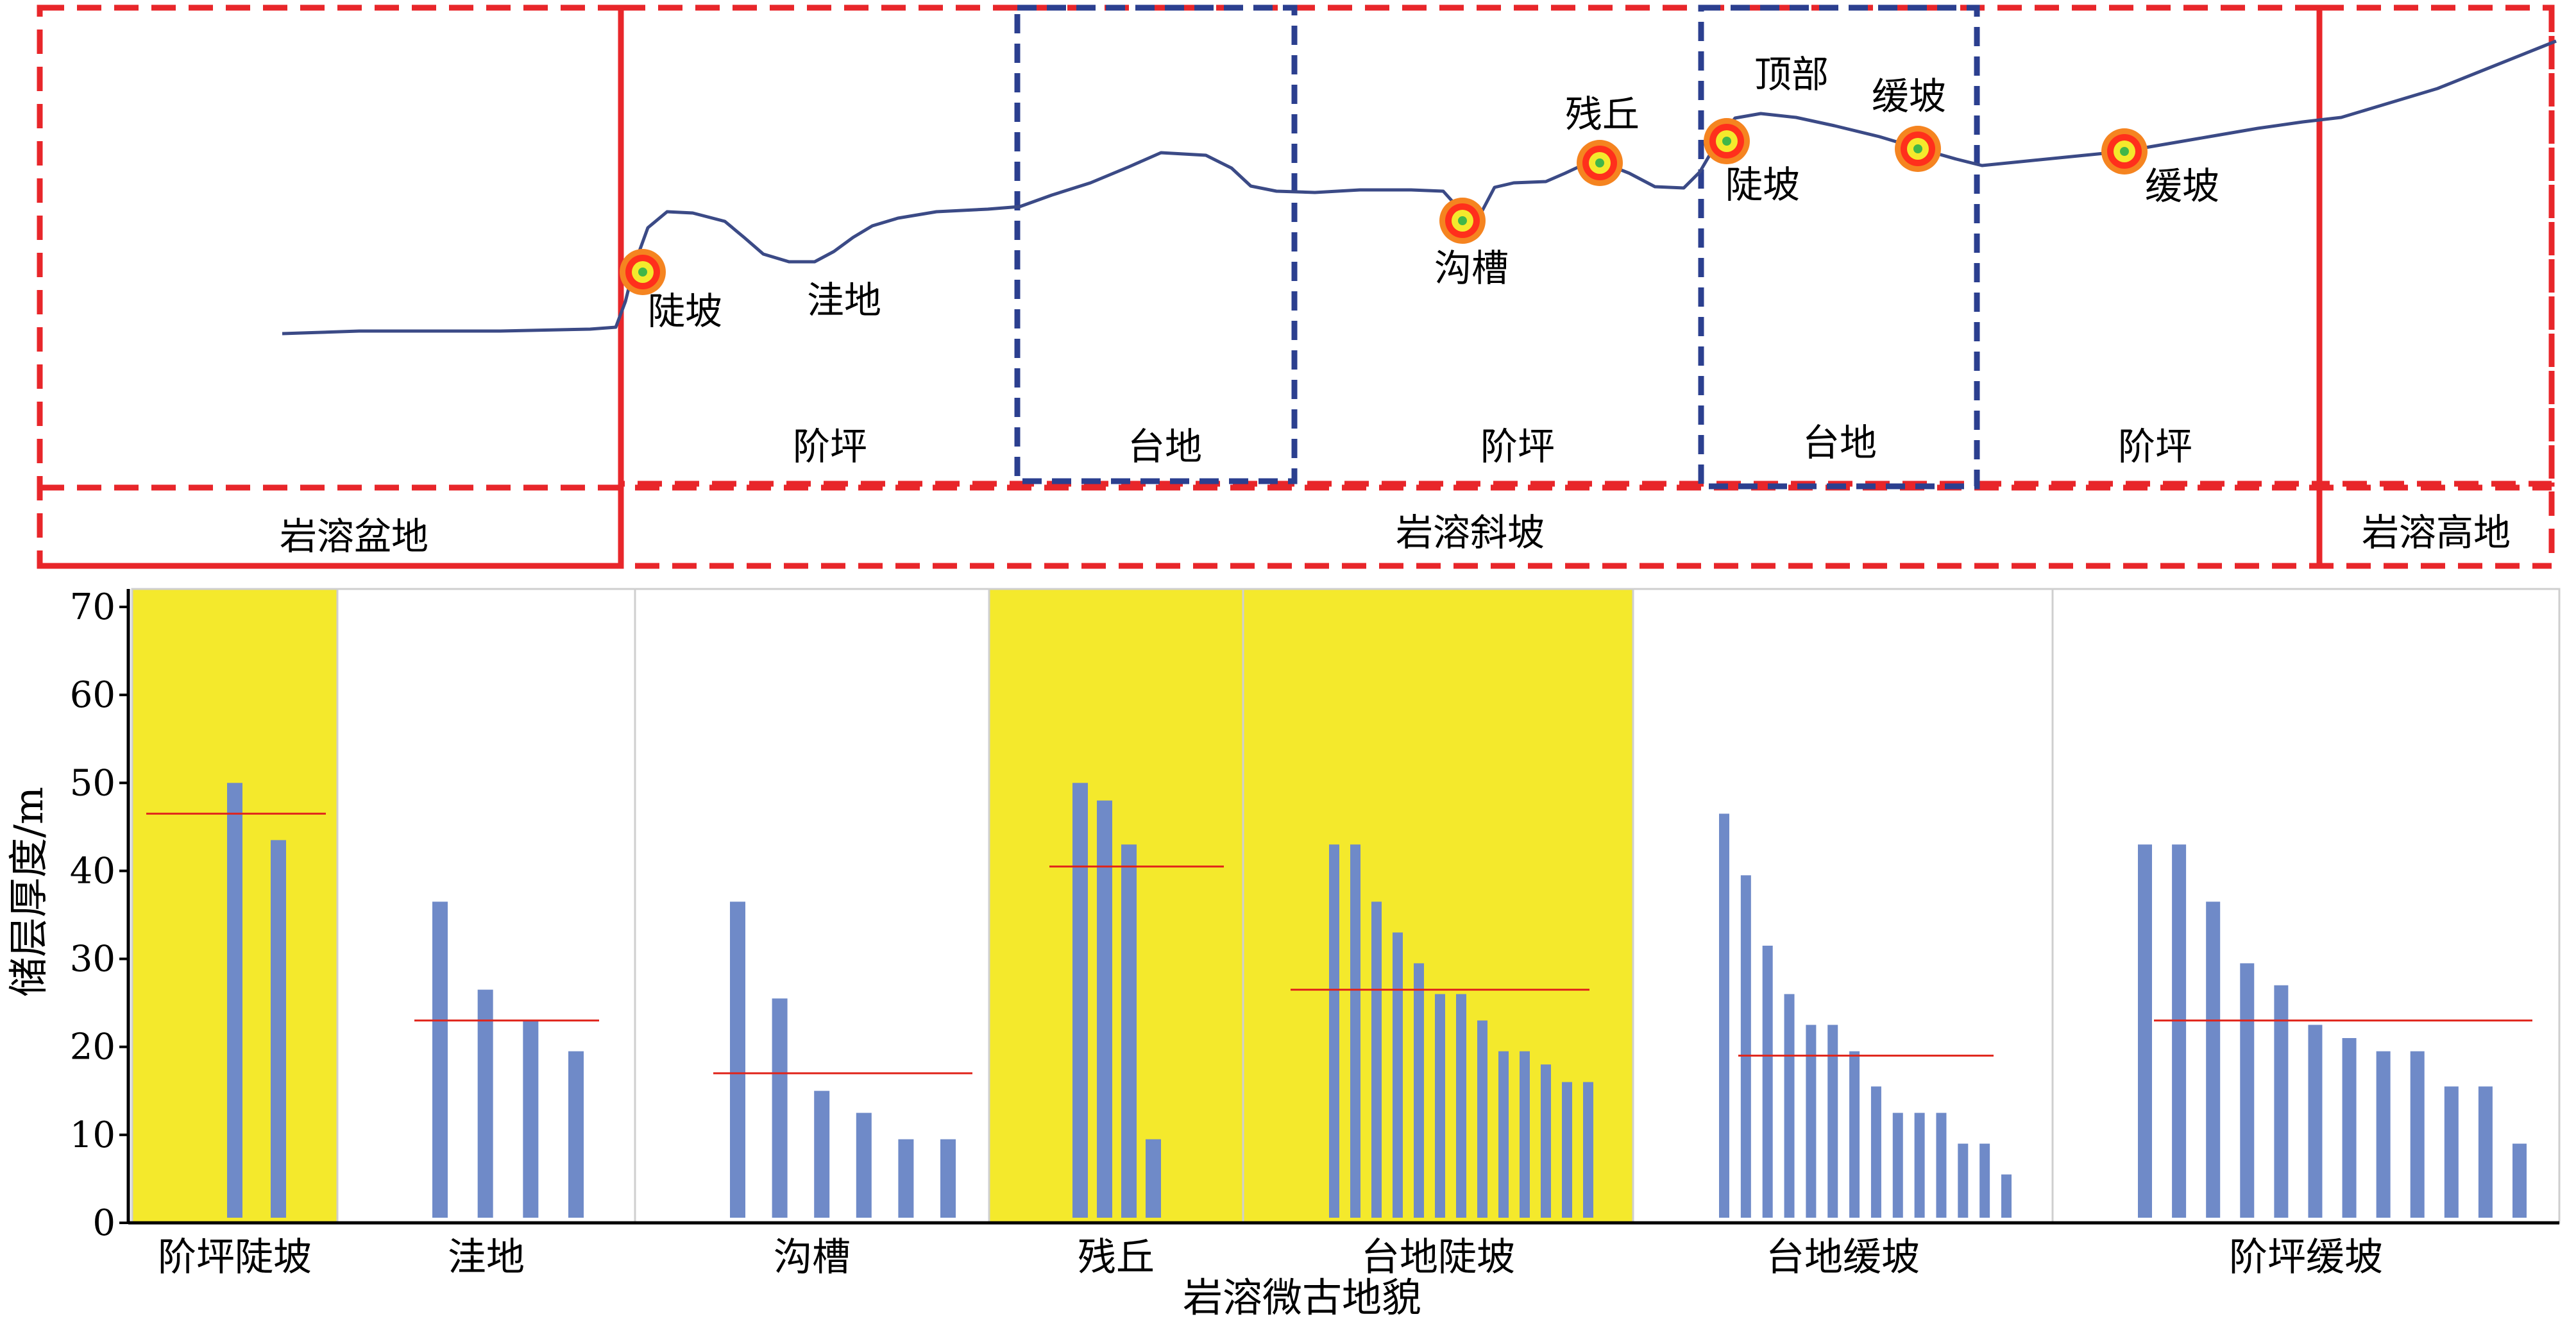 This screenshot has height=1321, width=2576. I want to click on region-box-basin, so click(330, 286).